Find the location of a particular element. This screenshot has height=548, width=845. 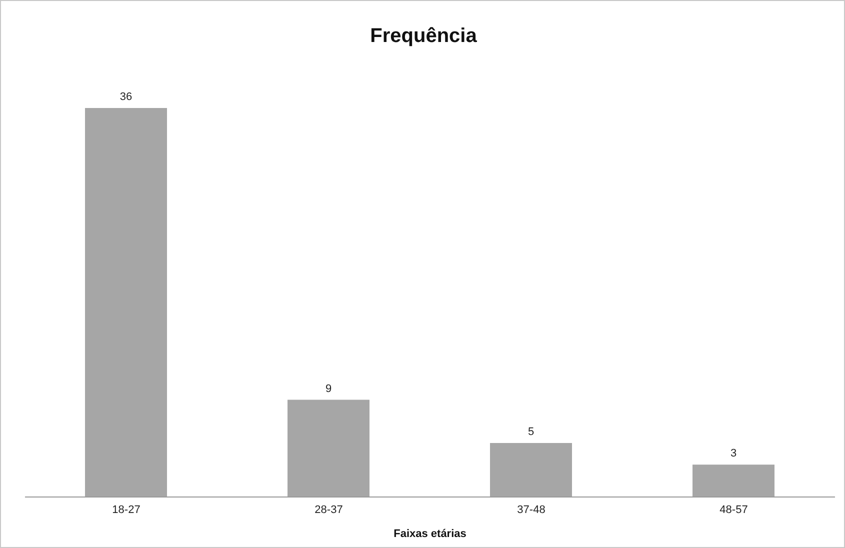

x-tick-label: 18-27 is located at coordinates (126, 510).